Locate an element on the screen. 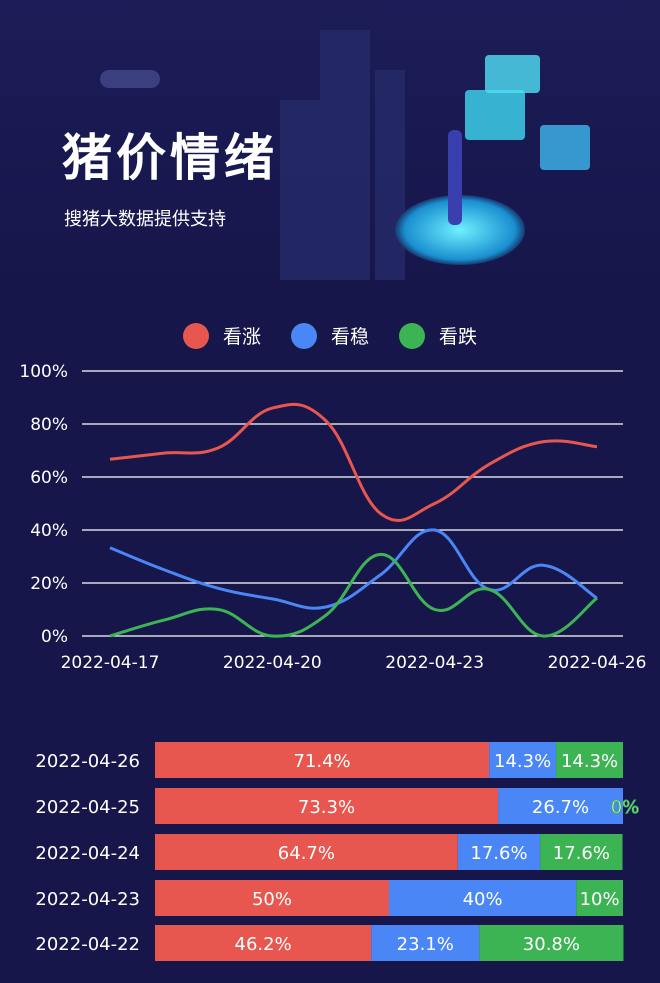 The height and width of the screenshot is (983, 660). x-tick-label: 2022-04-17 is located at coordinates (110, 663).